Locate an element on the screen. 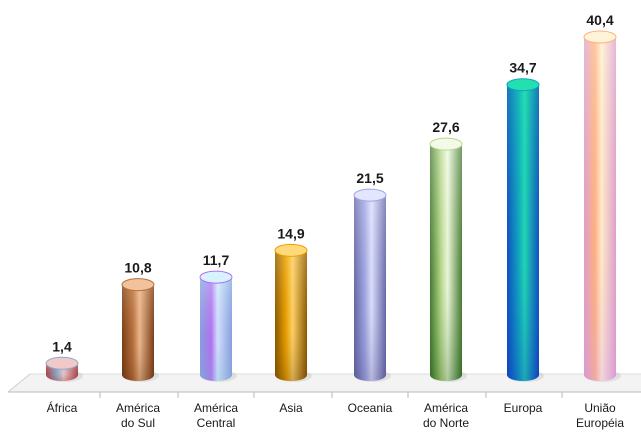 This screenshot has height=435, width=641. x-tick-label: Europa is located at coordinates (523, 408).